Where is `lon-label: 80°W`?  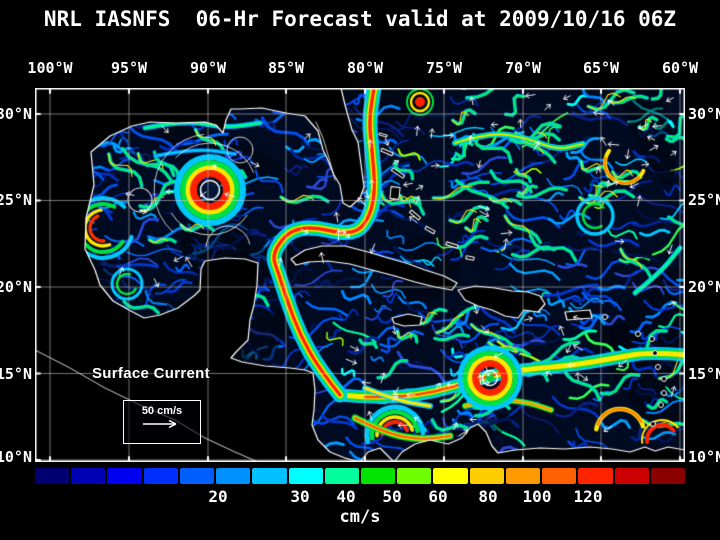
lon-label: 80°W is located at coordinates (365, 68).